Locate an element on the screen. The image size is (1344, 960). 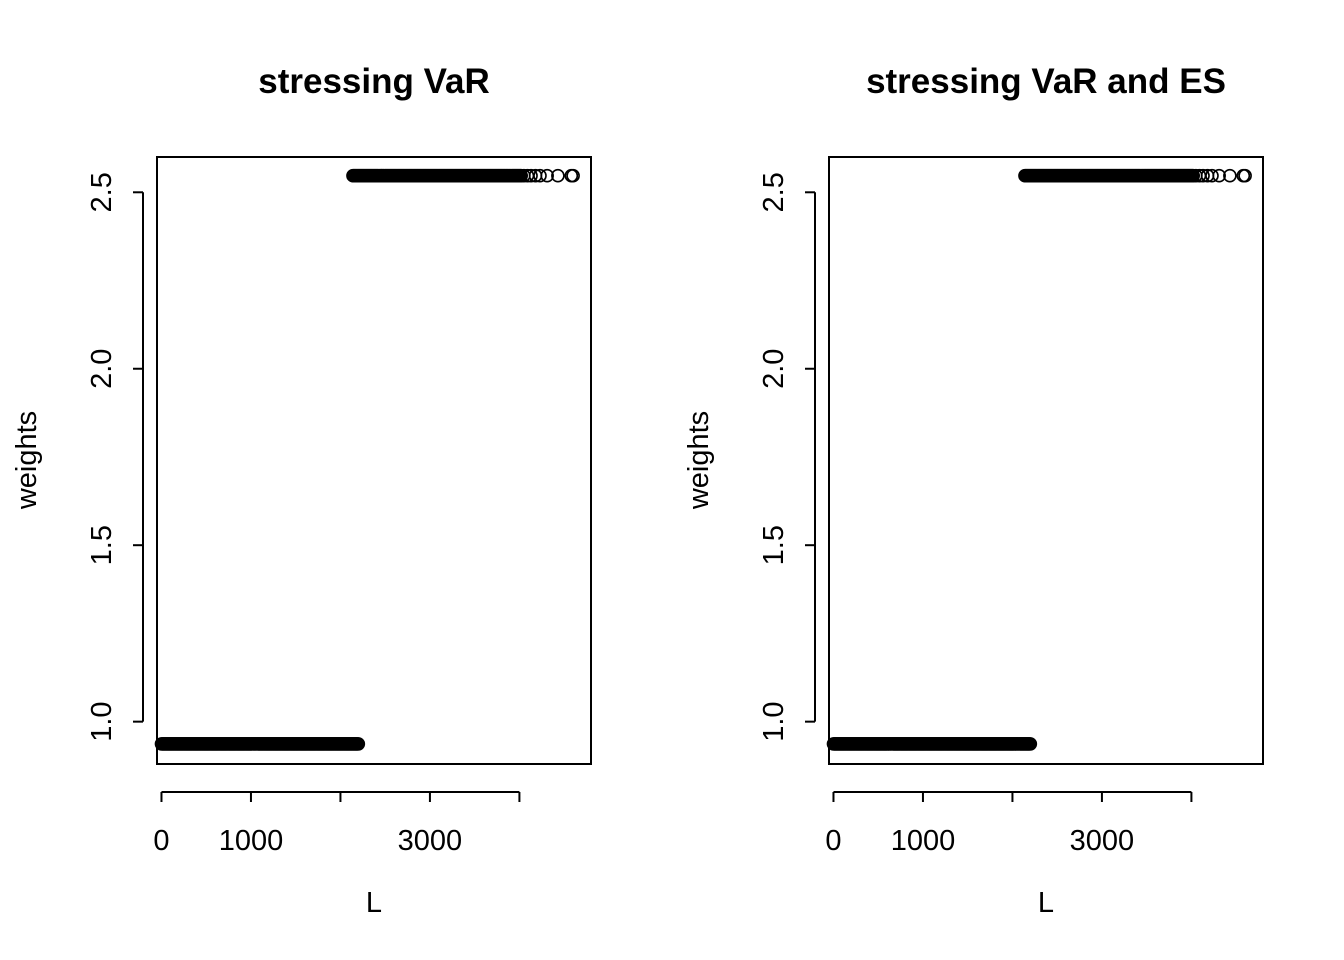
chart-title: stressing VaR and ES is located at coordinates (1046, 81).